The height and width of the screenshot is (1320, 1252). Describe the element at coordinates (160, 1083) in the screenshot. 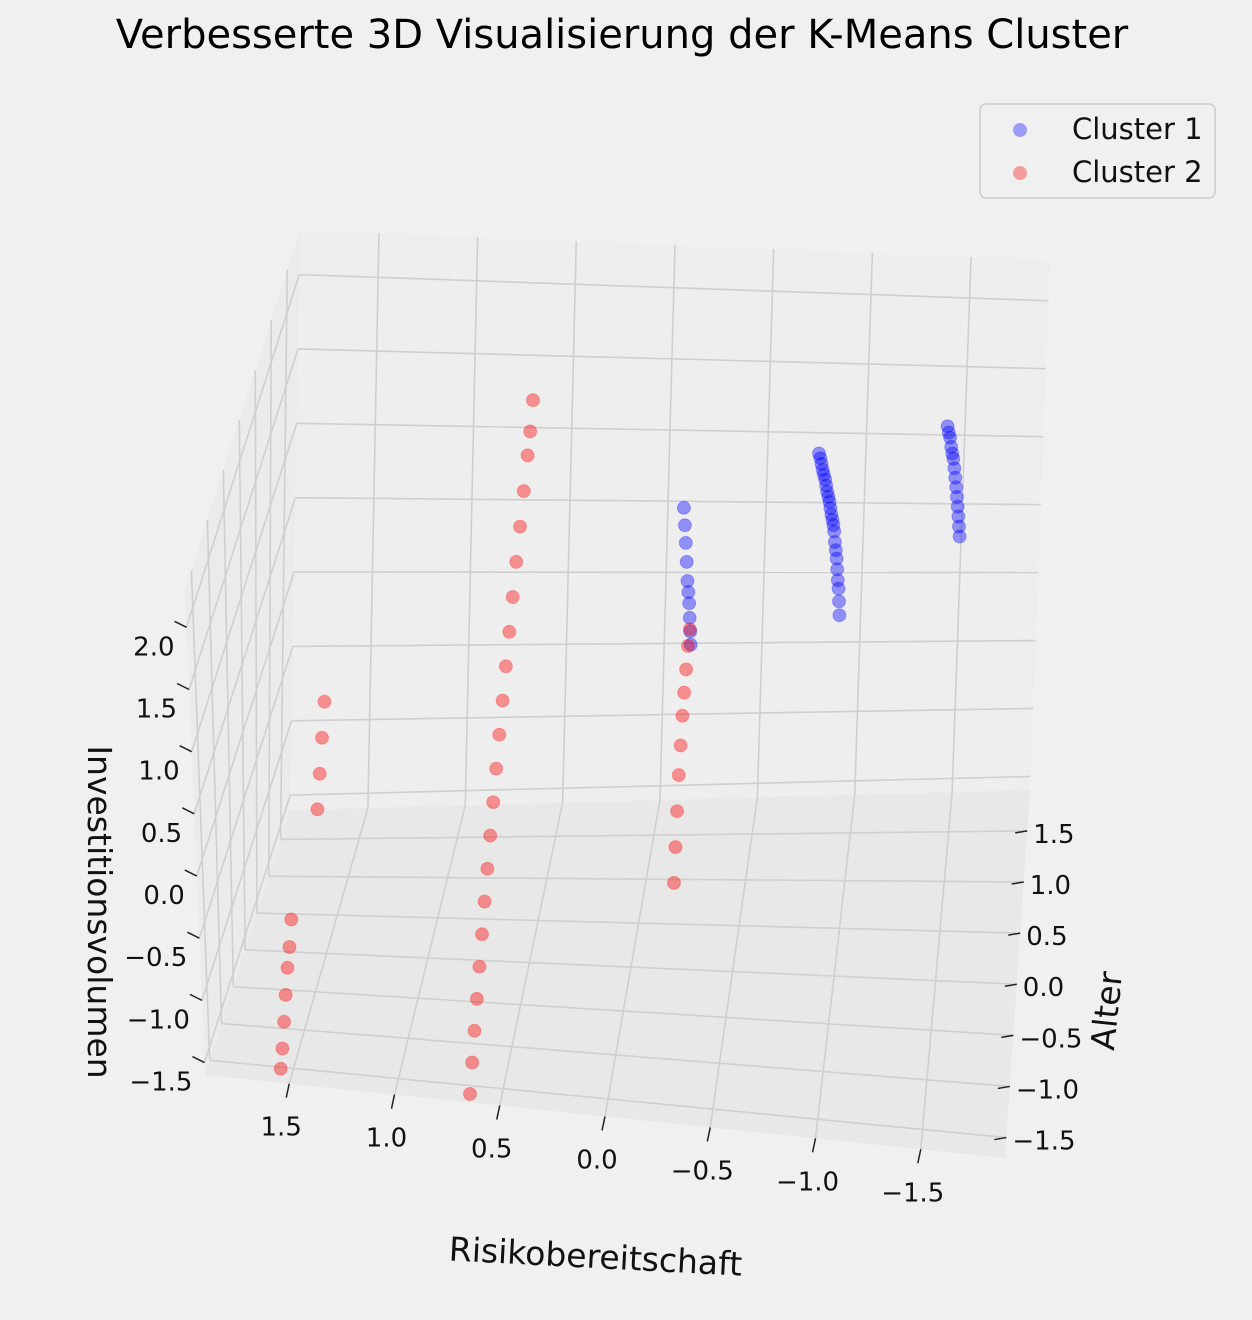

I see `z-tick-label: −1.5` at that location.